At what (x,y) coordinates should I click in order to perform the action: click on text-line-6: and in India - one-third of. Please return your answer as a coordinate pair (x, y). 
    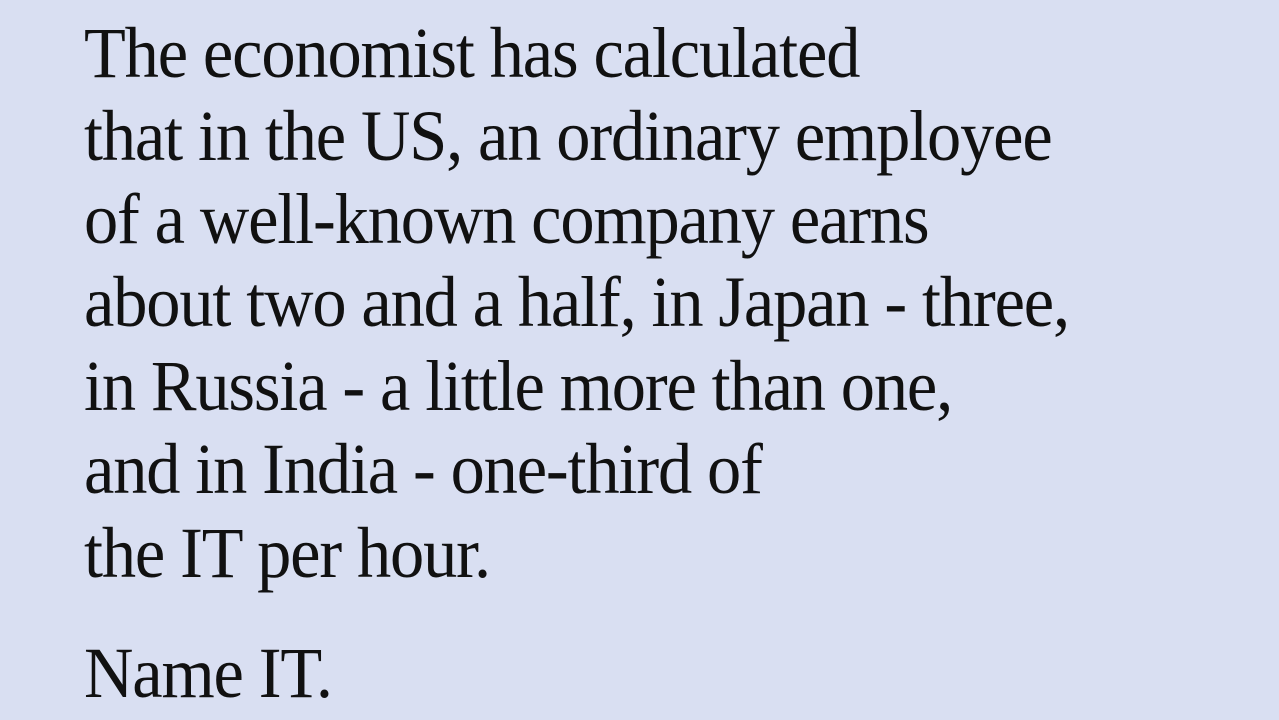
    Looking at the image, I should click on (423, 469).